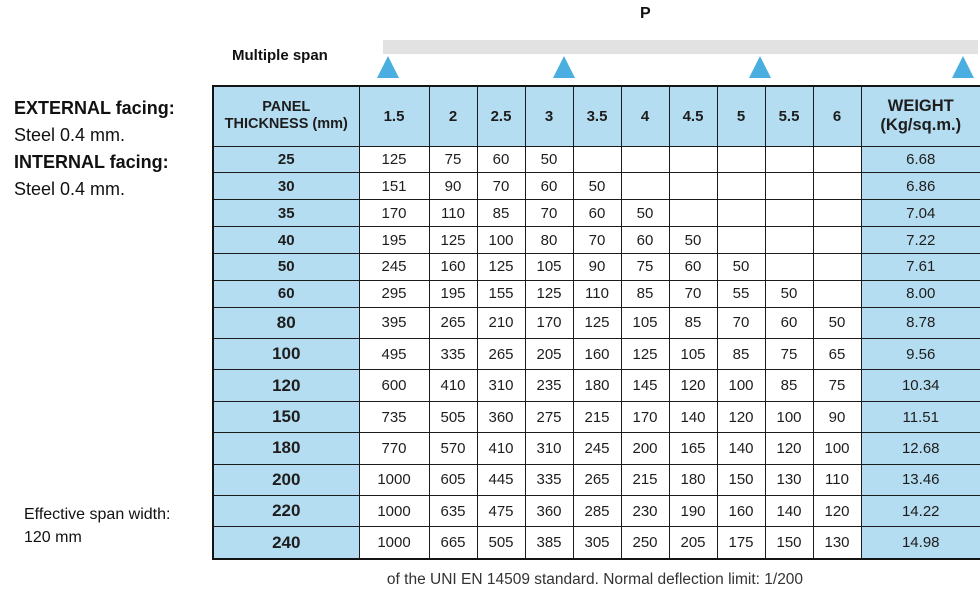 The image size is (980, 606). What do you see at coordinates (501, 385) in the screenshot?
I see `span-value-cell: 310` at bounding box center [501, 385].